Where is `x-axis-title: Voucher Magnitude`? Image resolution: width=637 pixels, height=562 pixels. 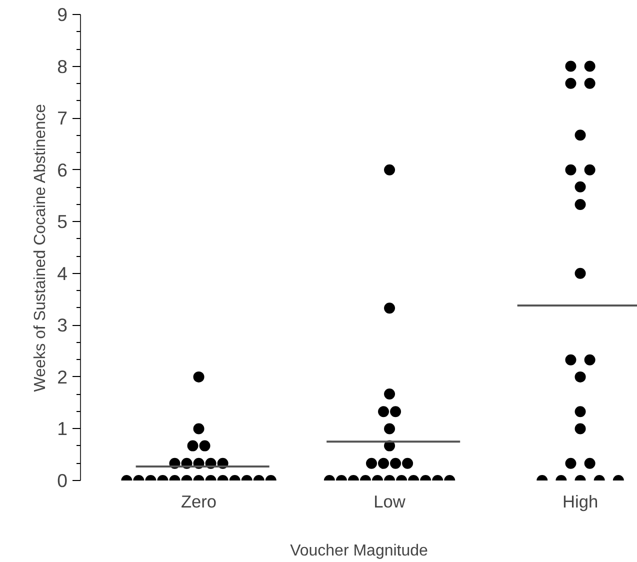 x-axis-title: Voucher Magnitude is located at coordinates (359, 551).